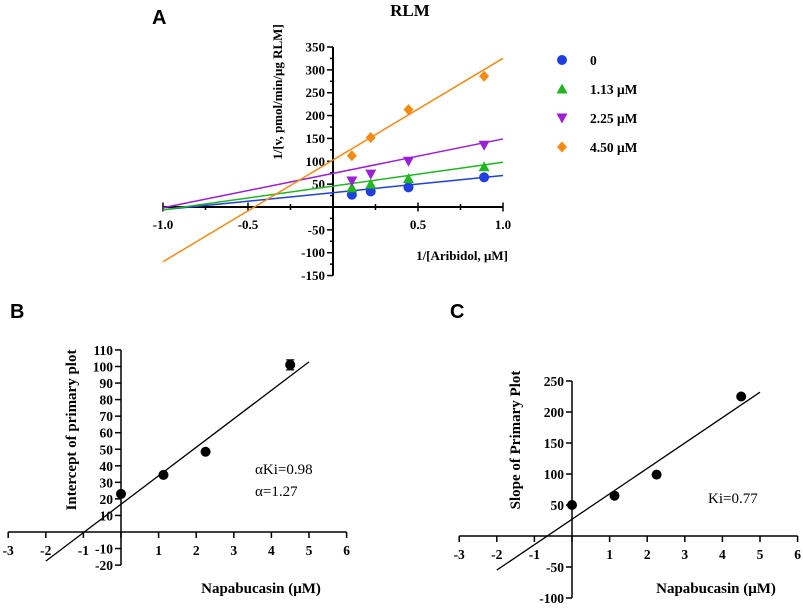 This screenshot has width=803, height=612. What do you see at coordinates (103, 367) in the screenshot?
I see `y-tick-label-b: 100` at bounding box center [103, 367].